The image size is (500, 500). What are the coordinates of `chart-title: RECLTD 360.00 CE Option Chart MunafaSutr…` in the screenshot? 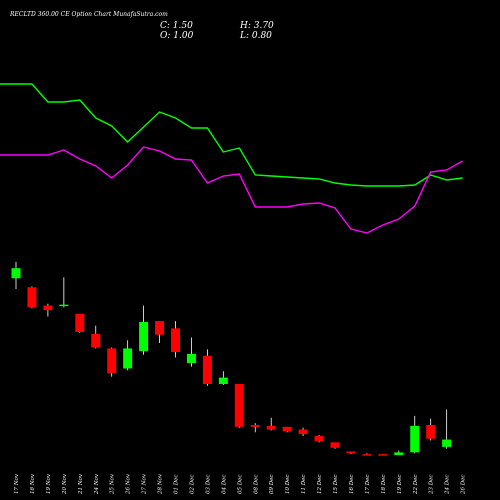 It's located at (89, 14).